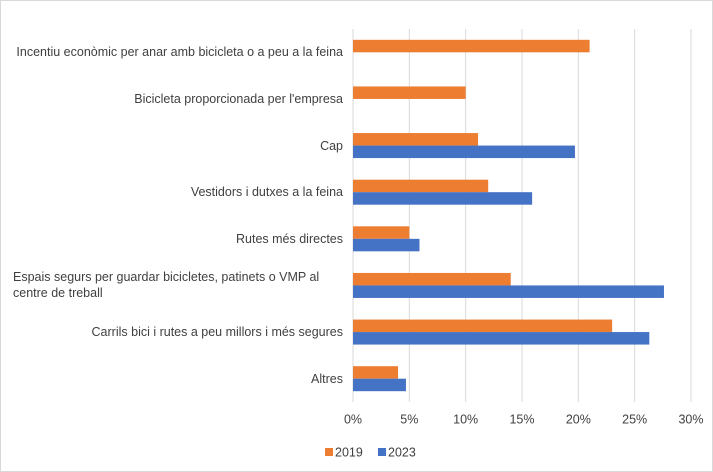  What do you see at coordinates (238, 98) in the screenshot?
I see `category-label: Bicicleta proporcionada per l'empresa` at bounding box center [238, 98].